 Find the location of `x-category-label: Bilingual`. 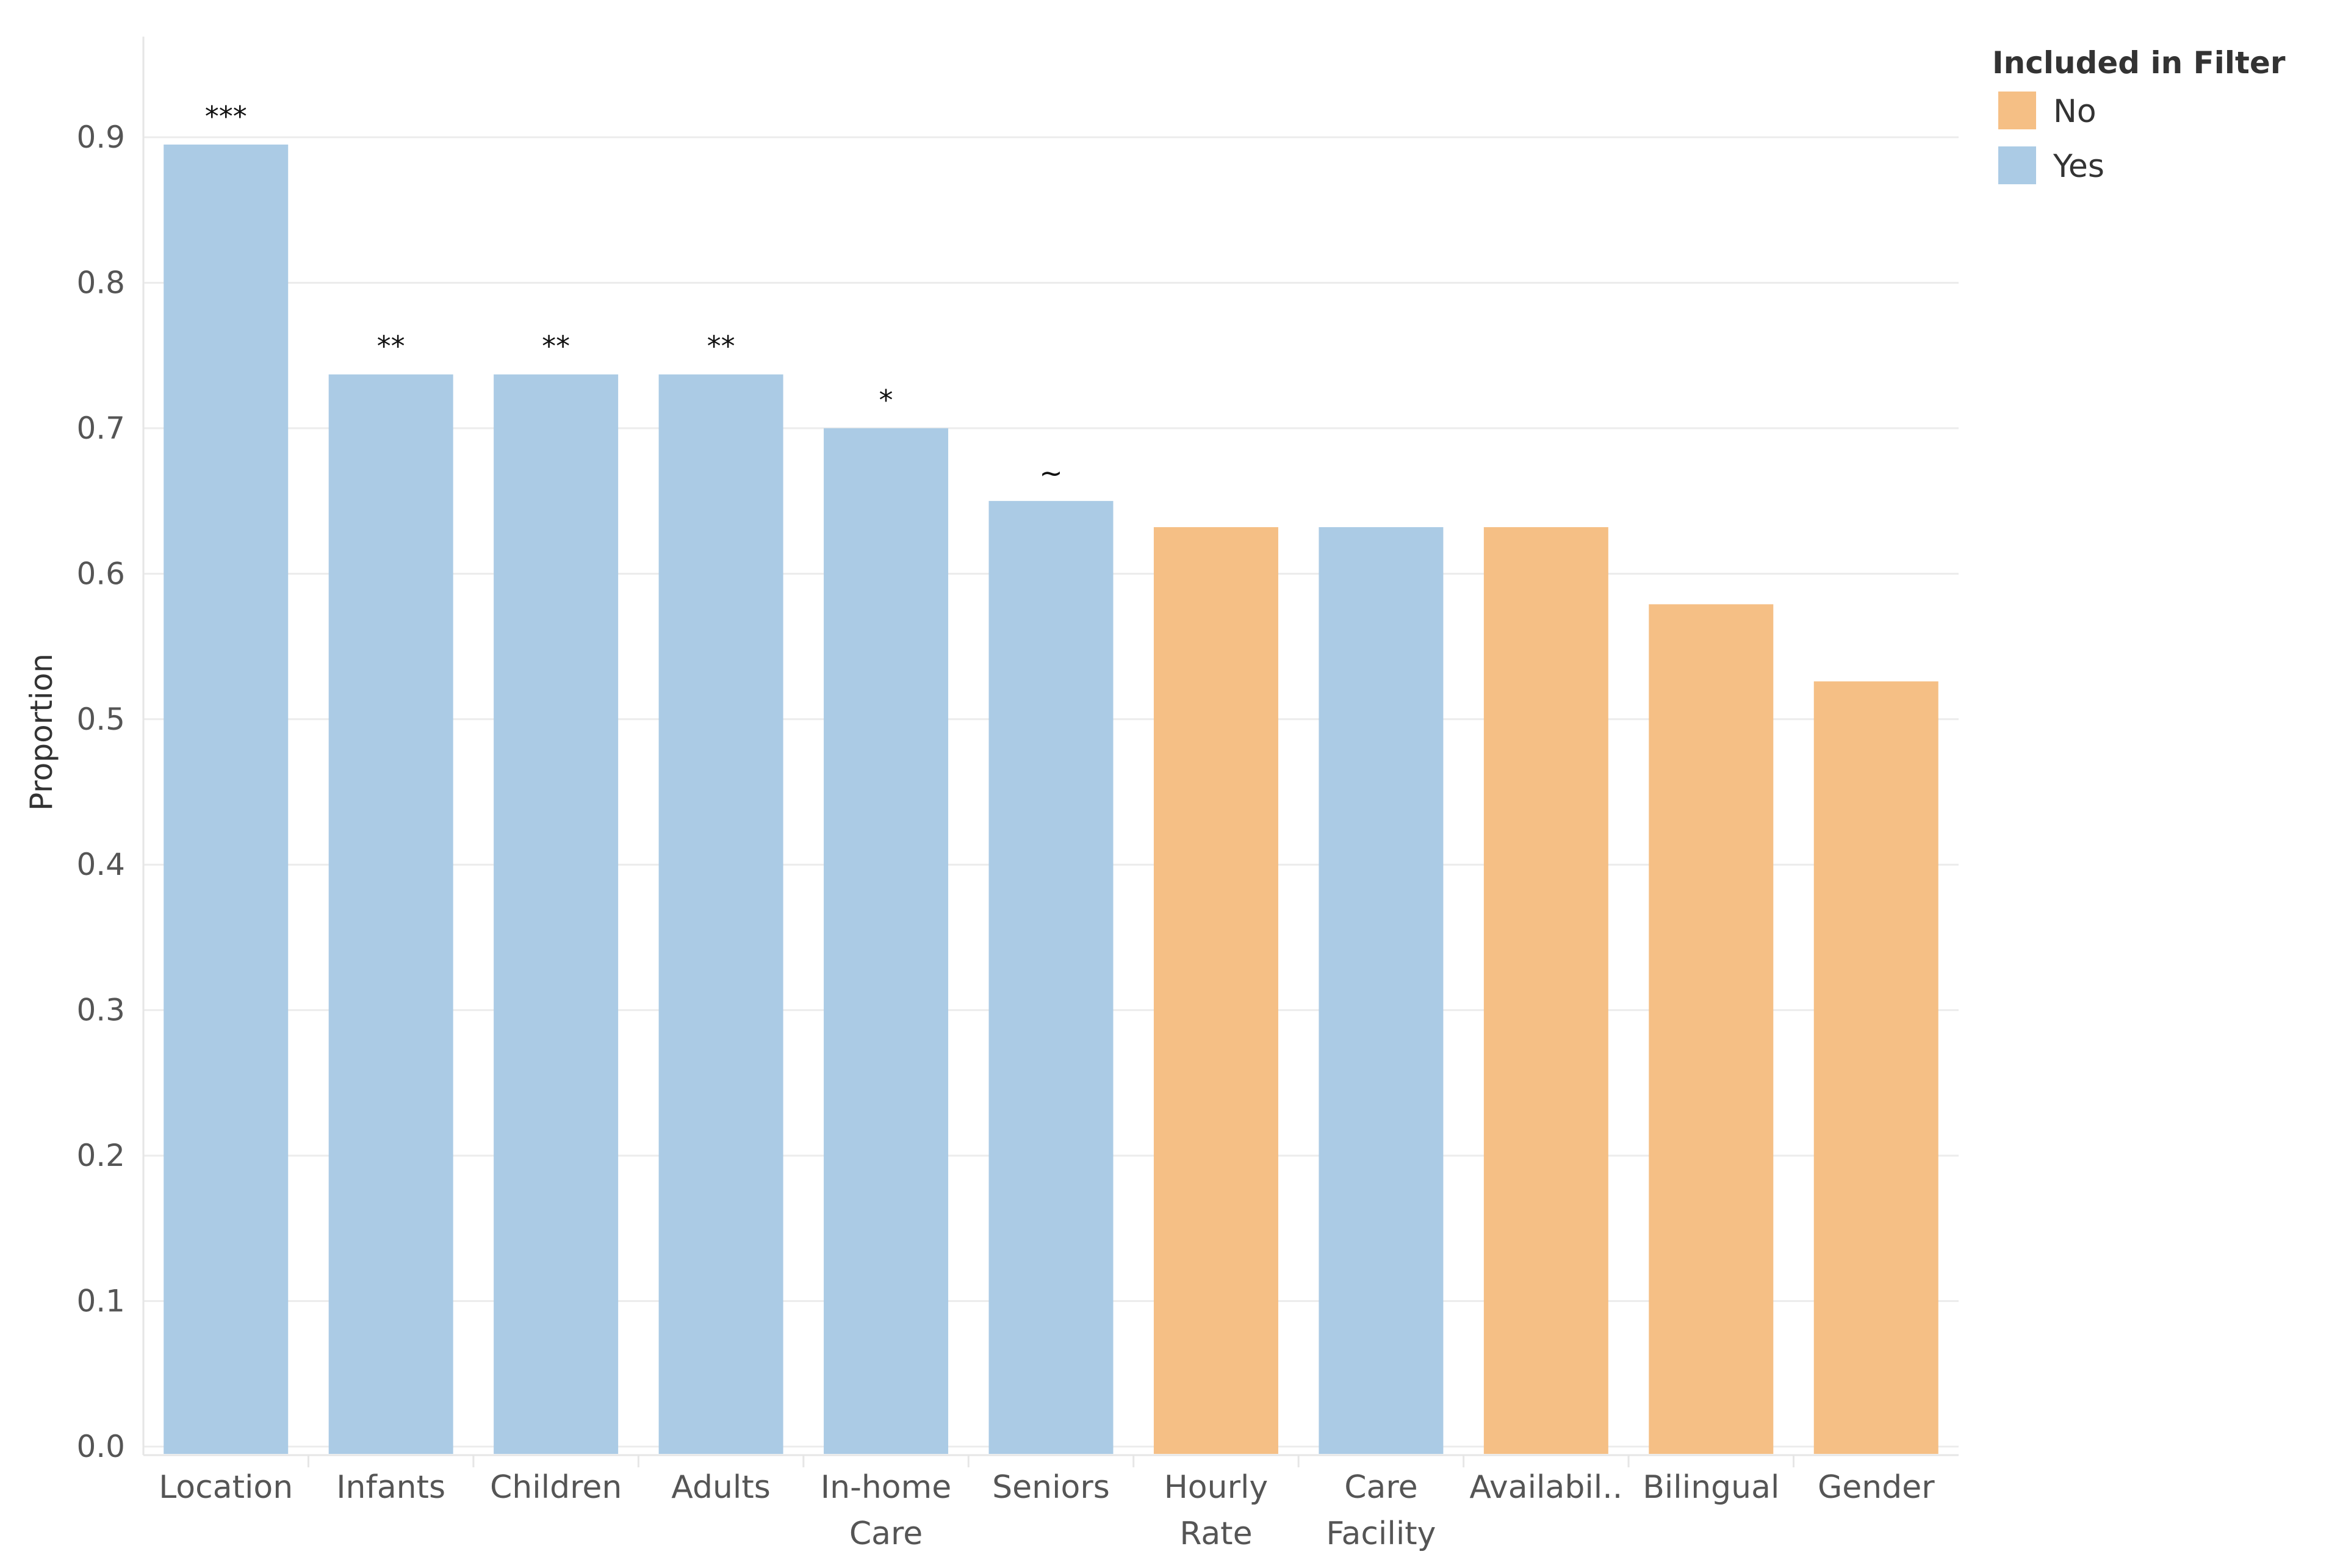

x-category-label: Bilingual is located at coordinates (1711, 1488).